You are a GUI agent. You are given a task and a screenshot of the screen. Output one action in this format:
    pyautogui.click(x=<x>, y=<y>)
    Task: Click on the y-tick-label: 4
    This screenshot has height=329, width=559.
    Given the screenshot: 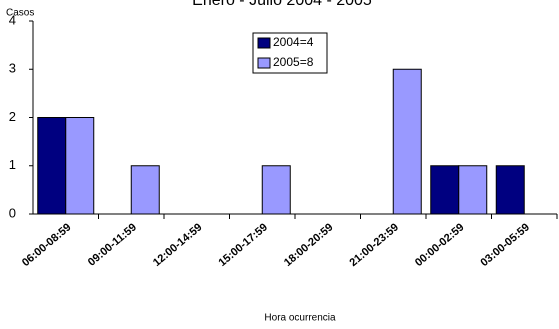 What is the action you would take?
    pyautogui.click(x=12, y=19)
    